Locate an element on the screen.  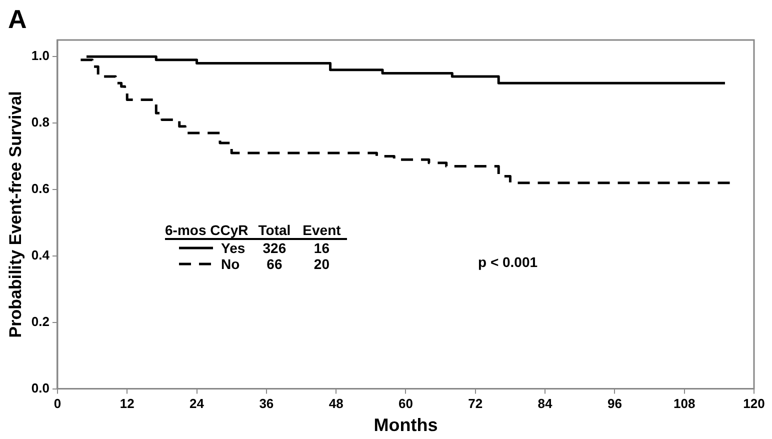
annotation: 20 is located at coordinates (321, 264).